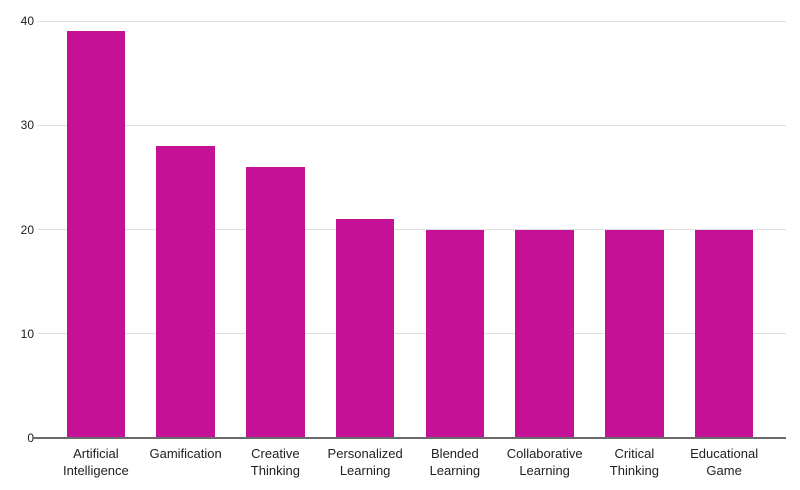 The image size is (800, 490). Describe the element at coordinates (724, 462) in the screenshot. I see `x-axis-category-label: Educational Game` at that location.